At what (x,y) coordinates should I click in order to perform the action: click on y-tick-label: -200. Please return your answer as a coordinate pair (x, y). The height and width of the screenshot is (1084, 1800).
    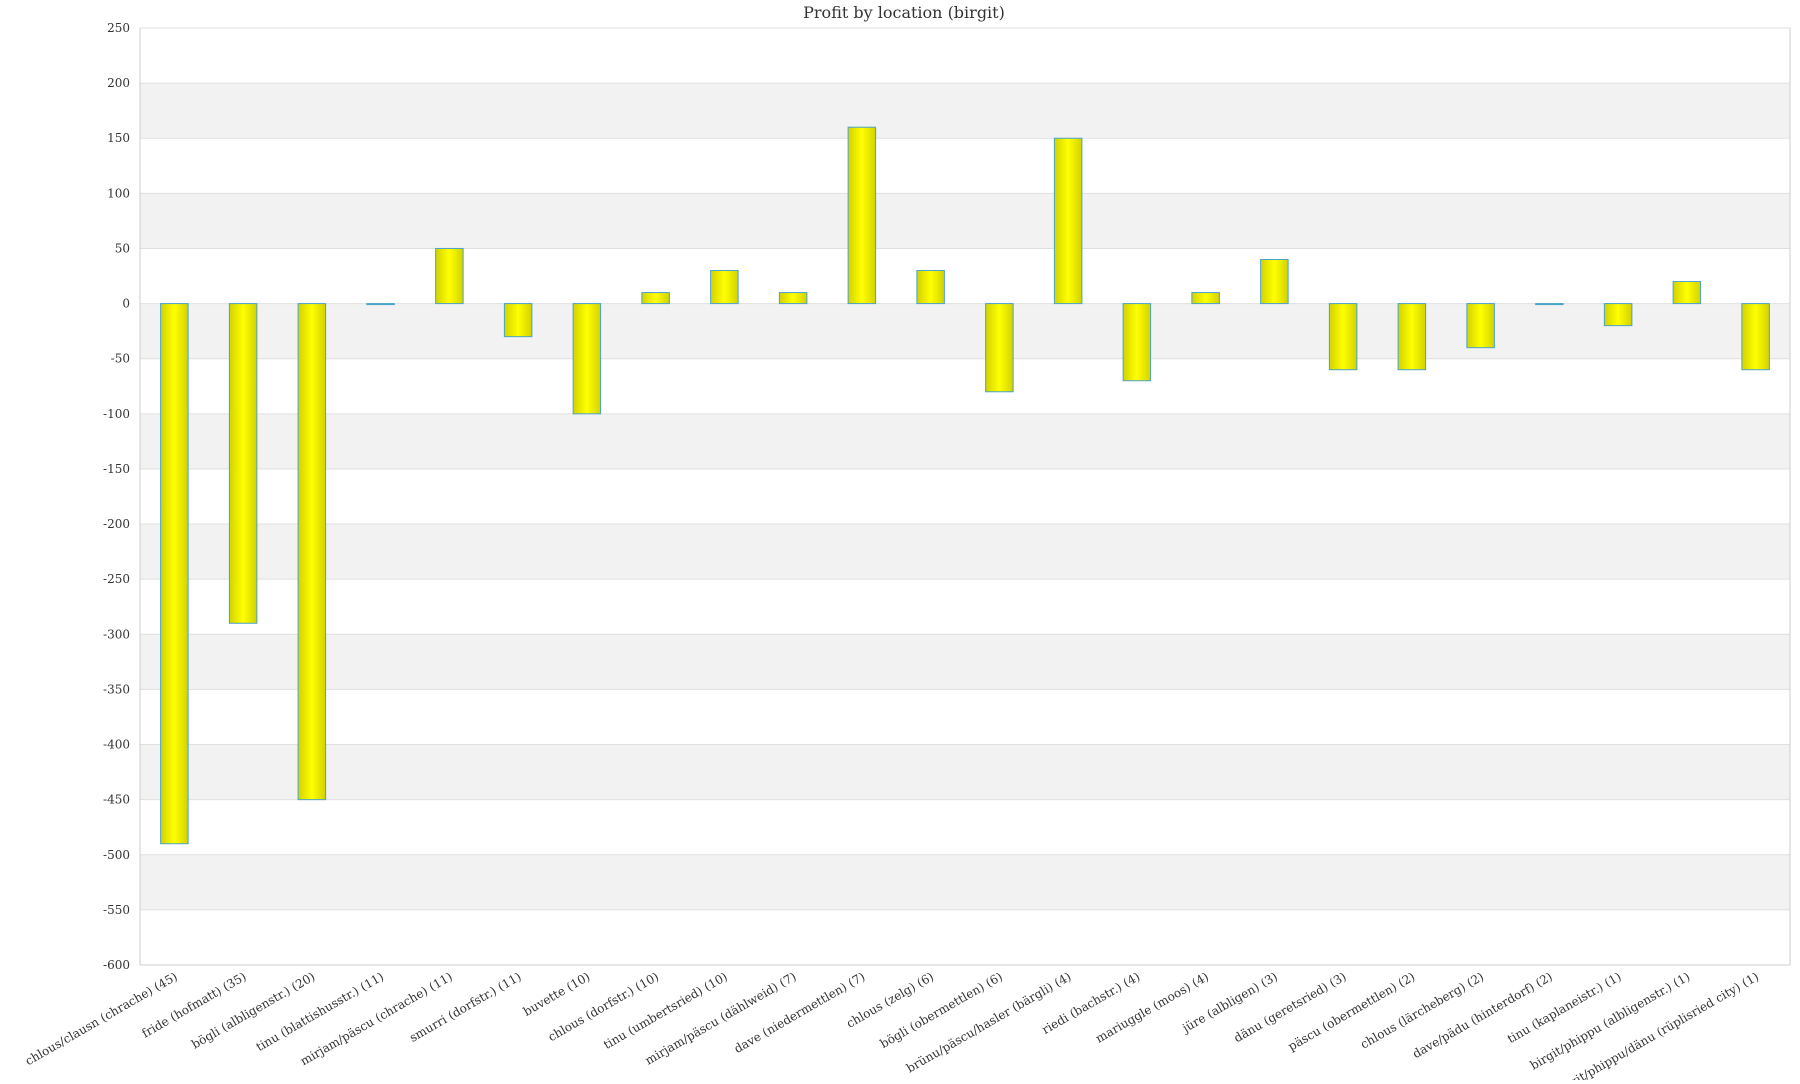
    Looking at the image, I should click on (116, 524).